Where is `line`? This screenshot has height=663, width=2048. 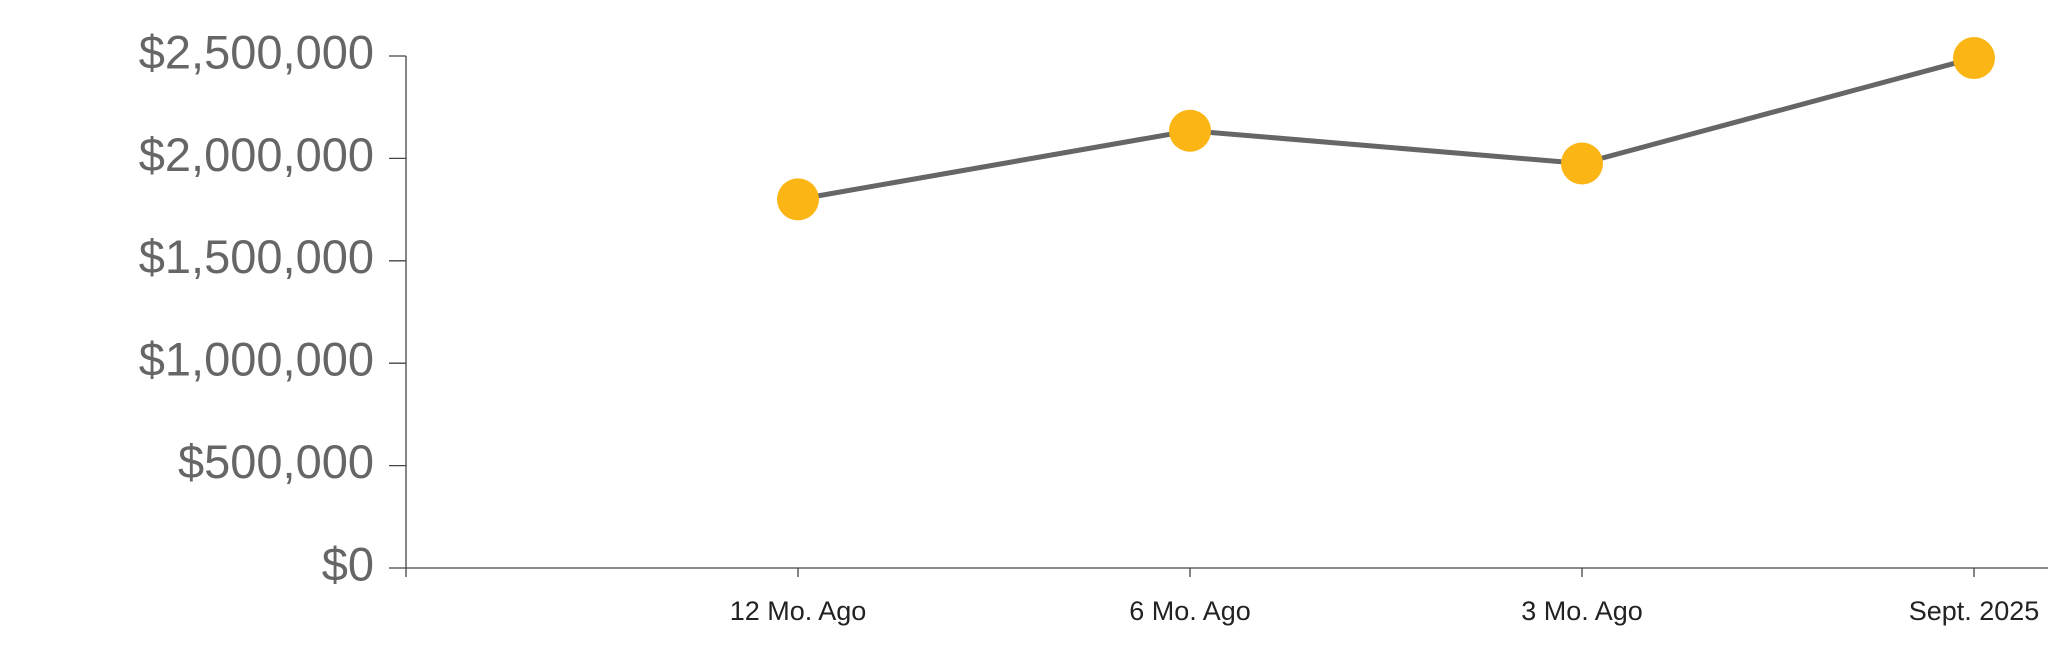 line is located at coordinates (1386, 128).